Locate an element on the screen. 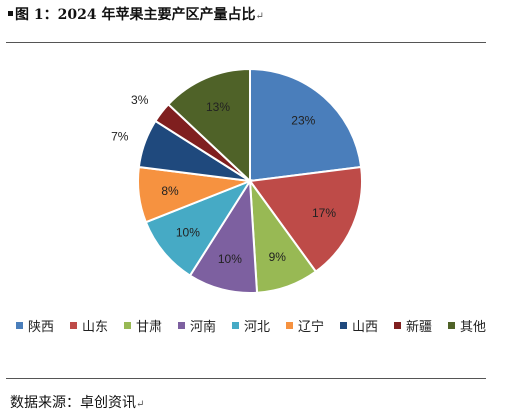  source-text: 数据来源：卓创资讯 is located at coordinates (73, 403).